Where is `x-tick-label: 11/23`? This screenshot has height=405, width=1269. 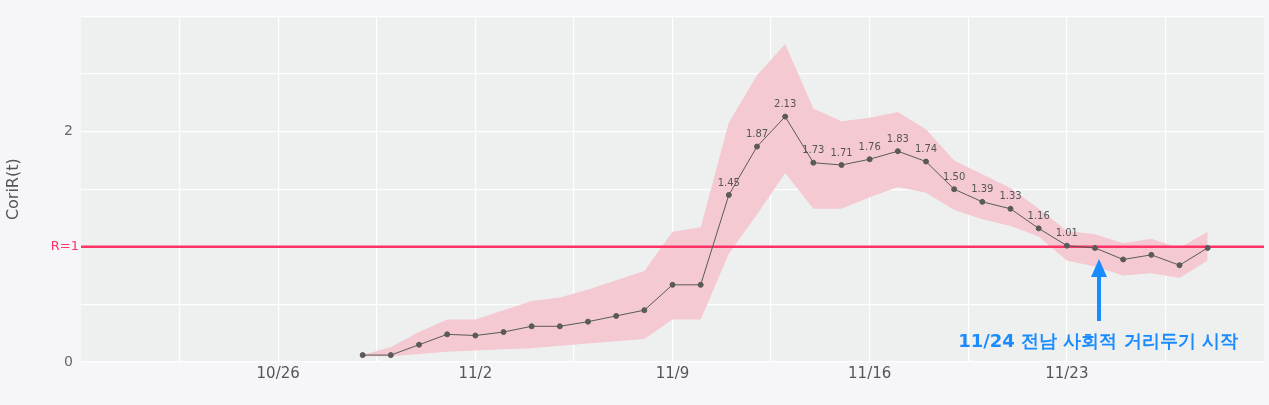 x-tick-label: 11/23 is located at coordinates (1067, 372).